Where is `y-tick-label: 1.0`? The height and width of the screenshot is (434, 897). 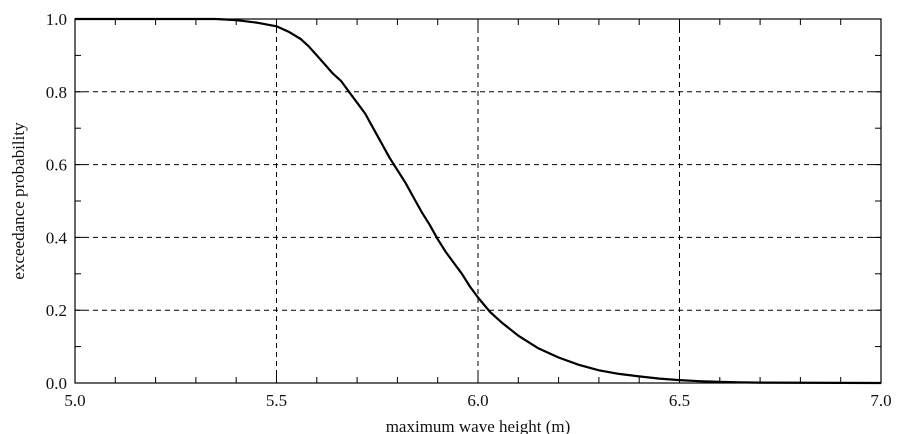
y-tick-label: 1.0 is located at coordinates (56, 19).